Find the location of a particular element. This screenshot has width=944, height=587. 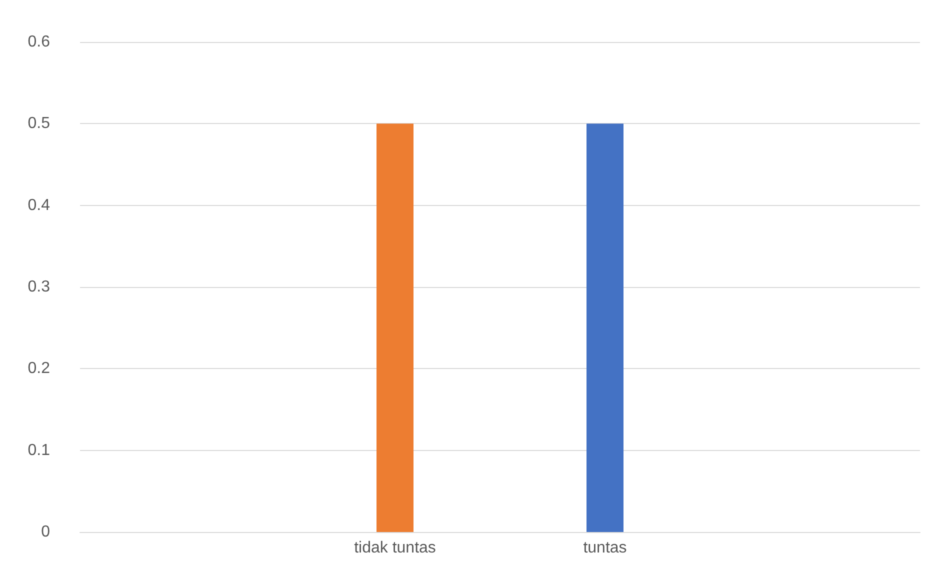

y-tick-label: 0.2 is located at coordinates (39, 369).